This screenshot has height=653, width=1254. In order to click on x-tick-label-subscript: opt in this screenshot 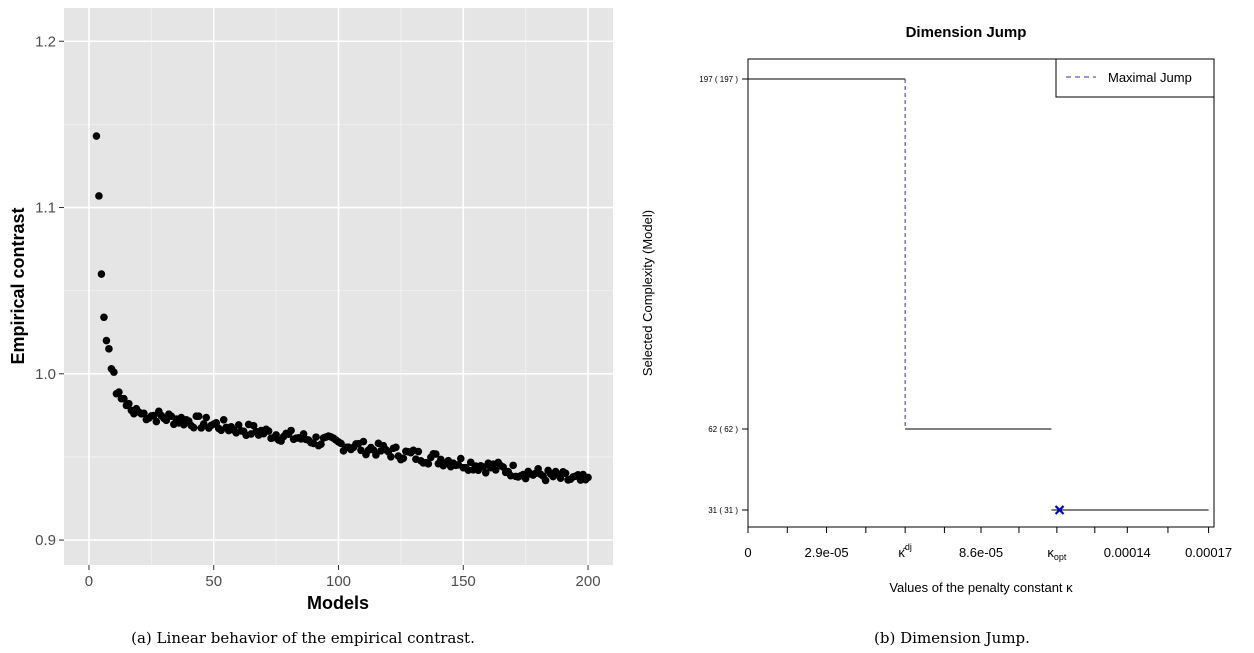, I will do `click(1060, 557)`.